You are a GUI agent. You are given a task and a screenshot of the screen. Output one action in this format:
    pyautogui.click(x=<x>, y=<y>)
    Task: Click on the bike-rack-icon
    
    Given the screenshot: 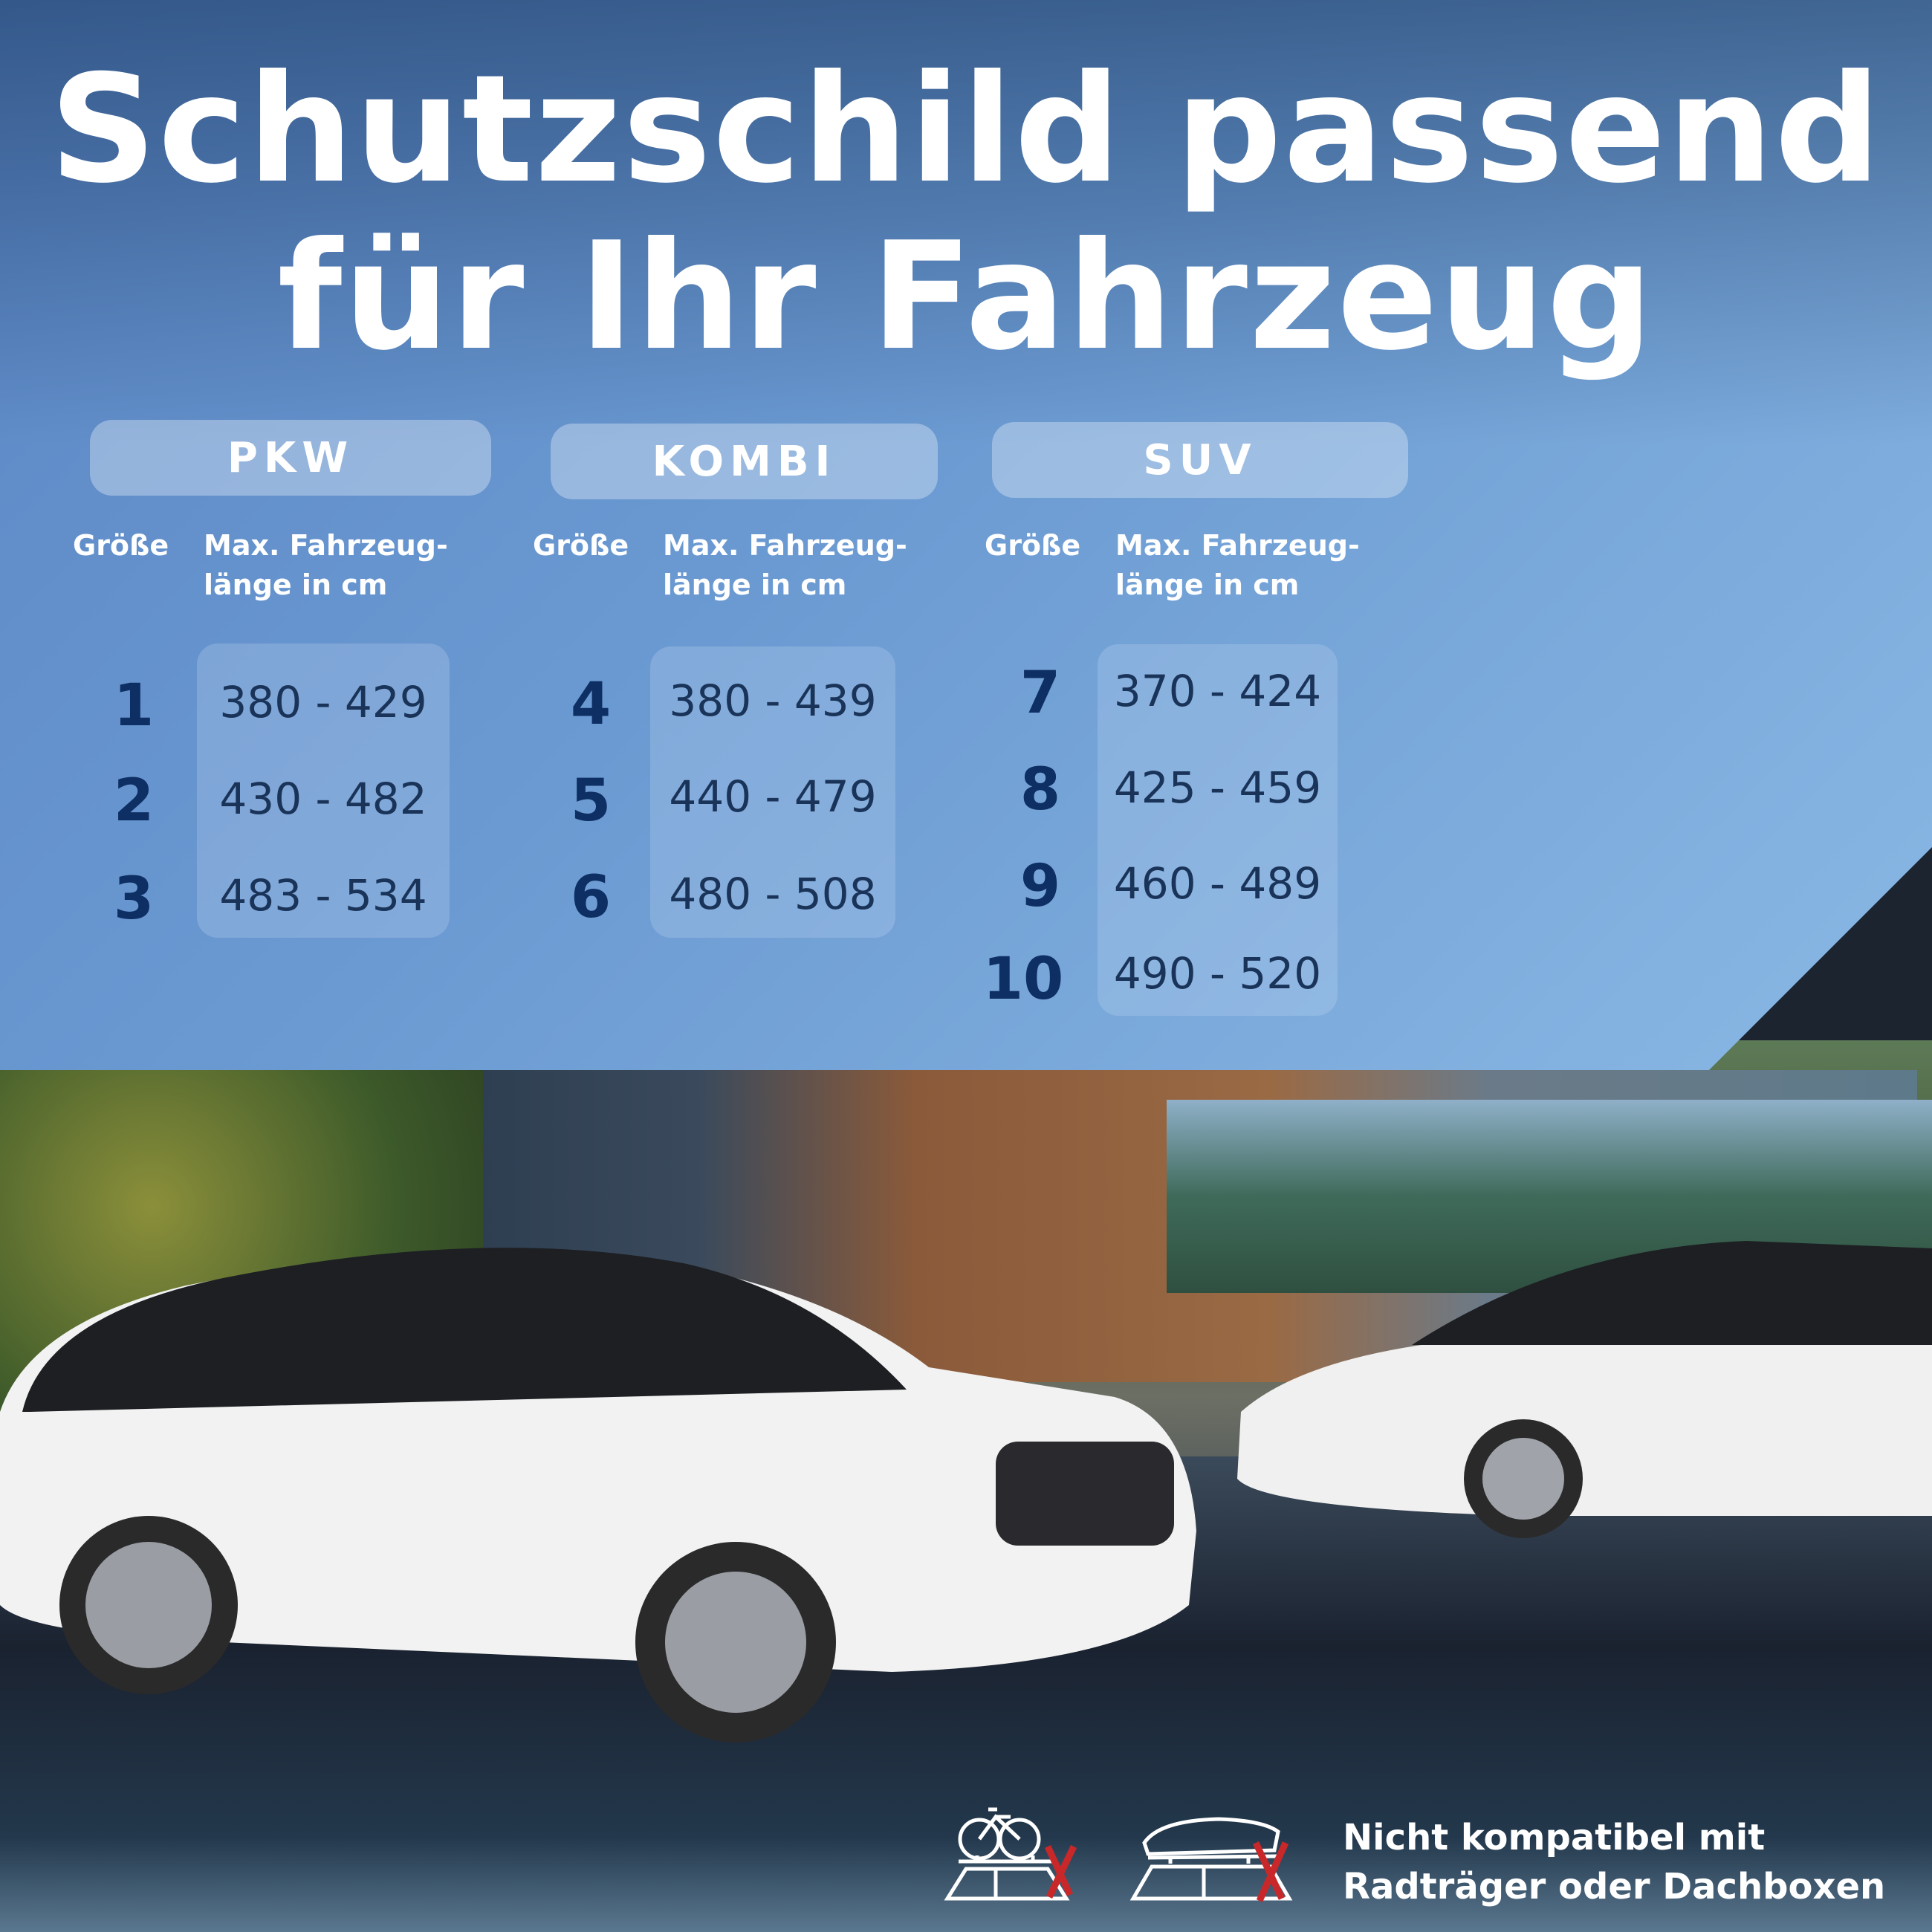 What is the action you would take?
    pyautogui.click(x=1010, y=1854)
    